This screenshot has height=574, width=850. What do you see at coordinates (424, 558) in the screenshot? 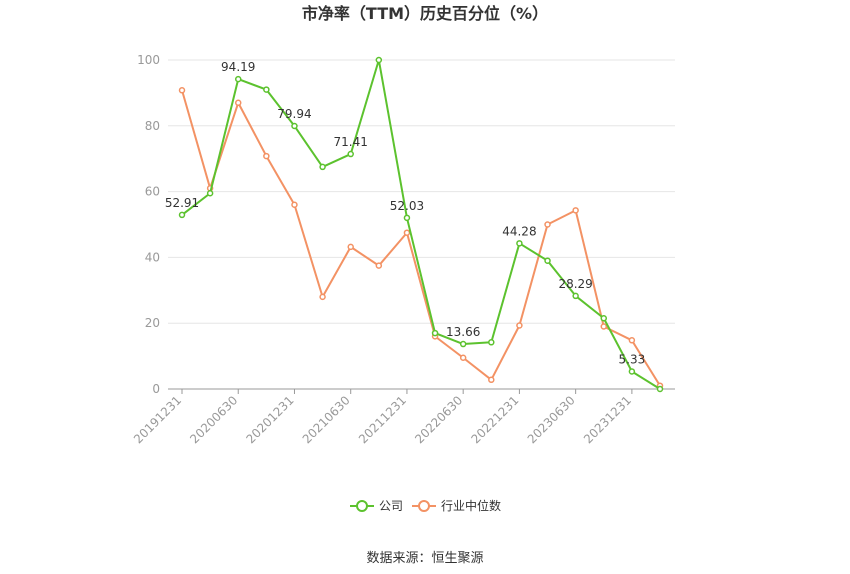
I see `source-note: 数据来源：恒生聚源` at bounding box center [424, 558].